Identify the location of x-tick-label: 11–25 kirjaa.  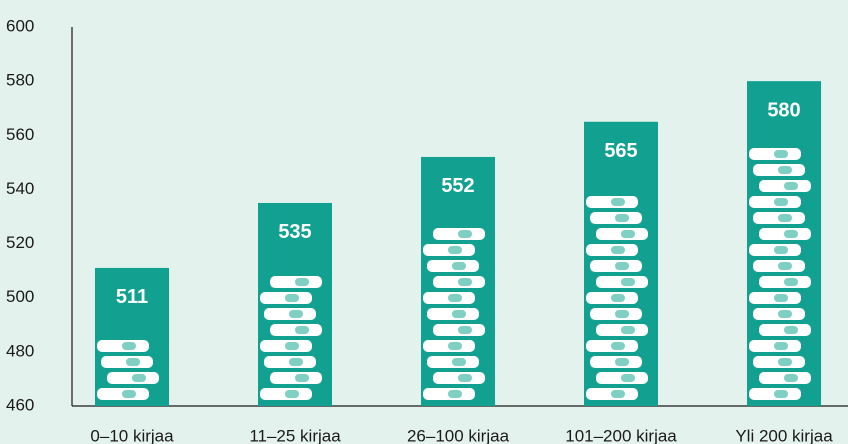
(295, 435).